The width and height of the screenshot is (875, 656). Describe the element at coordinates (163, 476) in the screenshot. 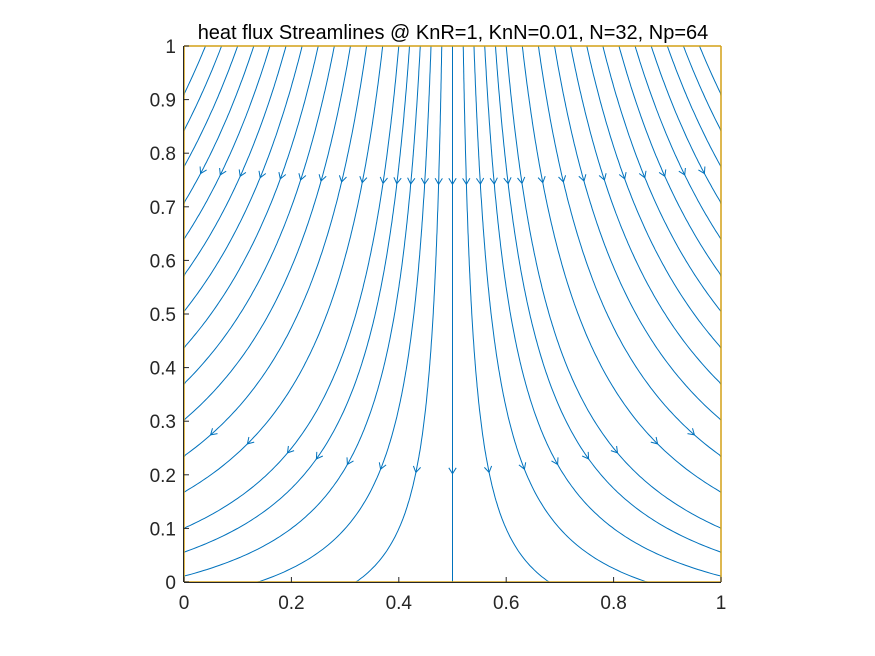

I see `y-tick-label: 0.2` at that location.